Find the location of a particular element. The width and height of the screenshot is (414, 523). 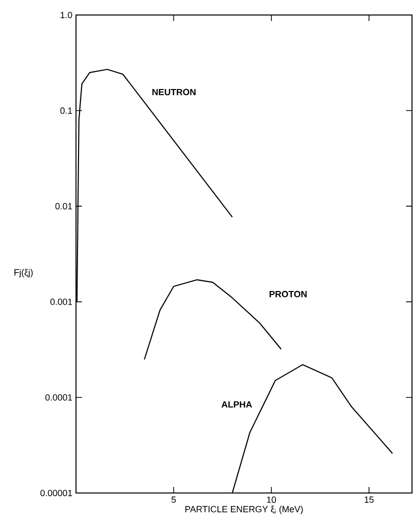

text: PROTON is located at coordinates (288, 294).